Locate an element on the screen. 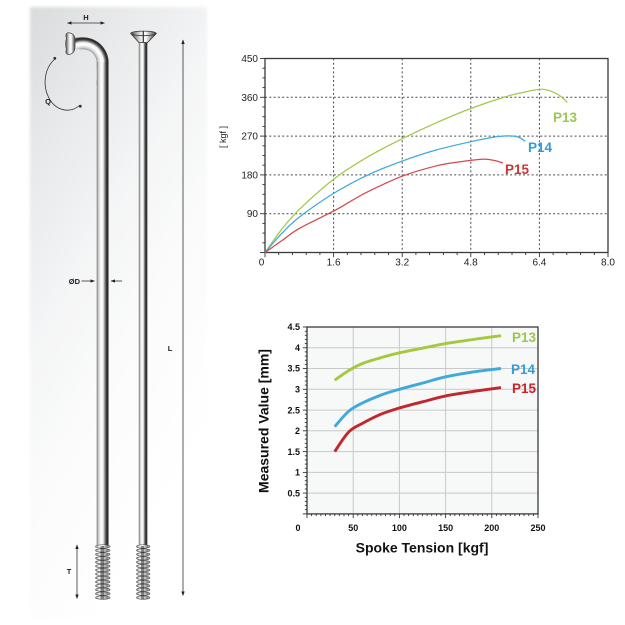 Image resolution: width=625 pixels, height=625 pixels. svg-text: 90 is located at coordinates (253, 214).